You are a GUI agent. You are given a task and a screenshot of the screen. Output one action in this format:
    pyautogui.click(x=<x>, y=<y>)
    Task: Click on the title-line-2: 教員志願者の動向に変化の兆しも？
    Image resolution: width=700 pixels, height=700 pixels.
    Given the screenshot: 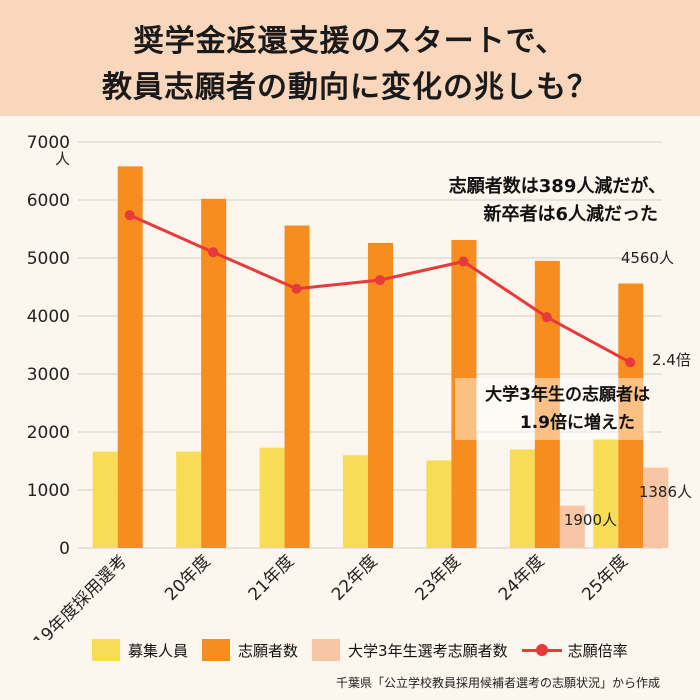 What is the action you would take?
    pyautogui.click(x=350, y=87)
    